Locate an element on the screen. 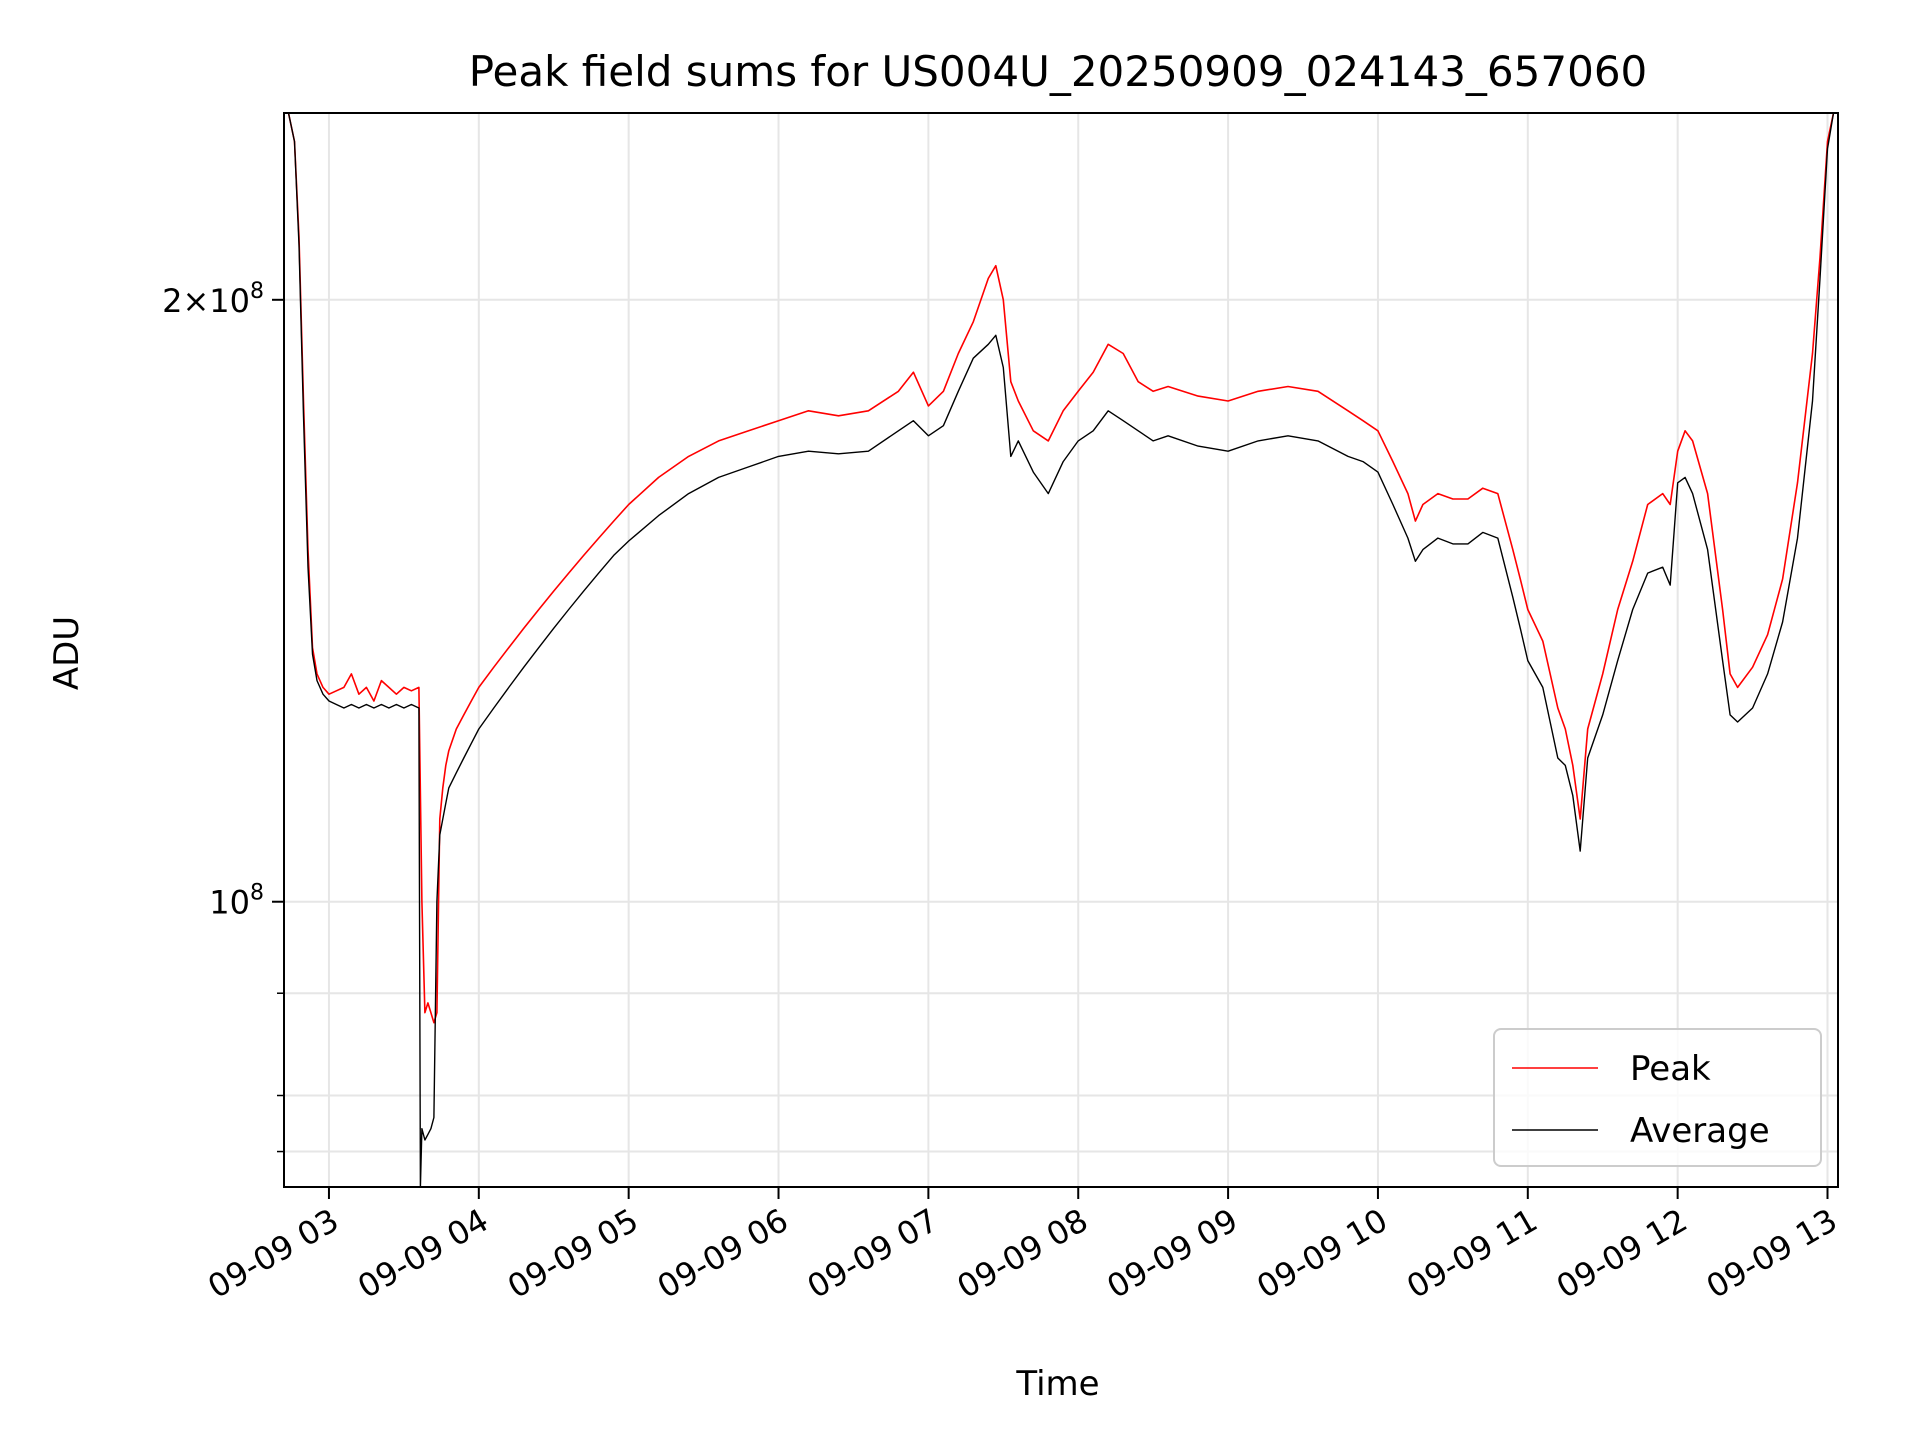  legend: Peak Average is located at coordinates (1657, 1097).